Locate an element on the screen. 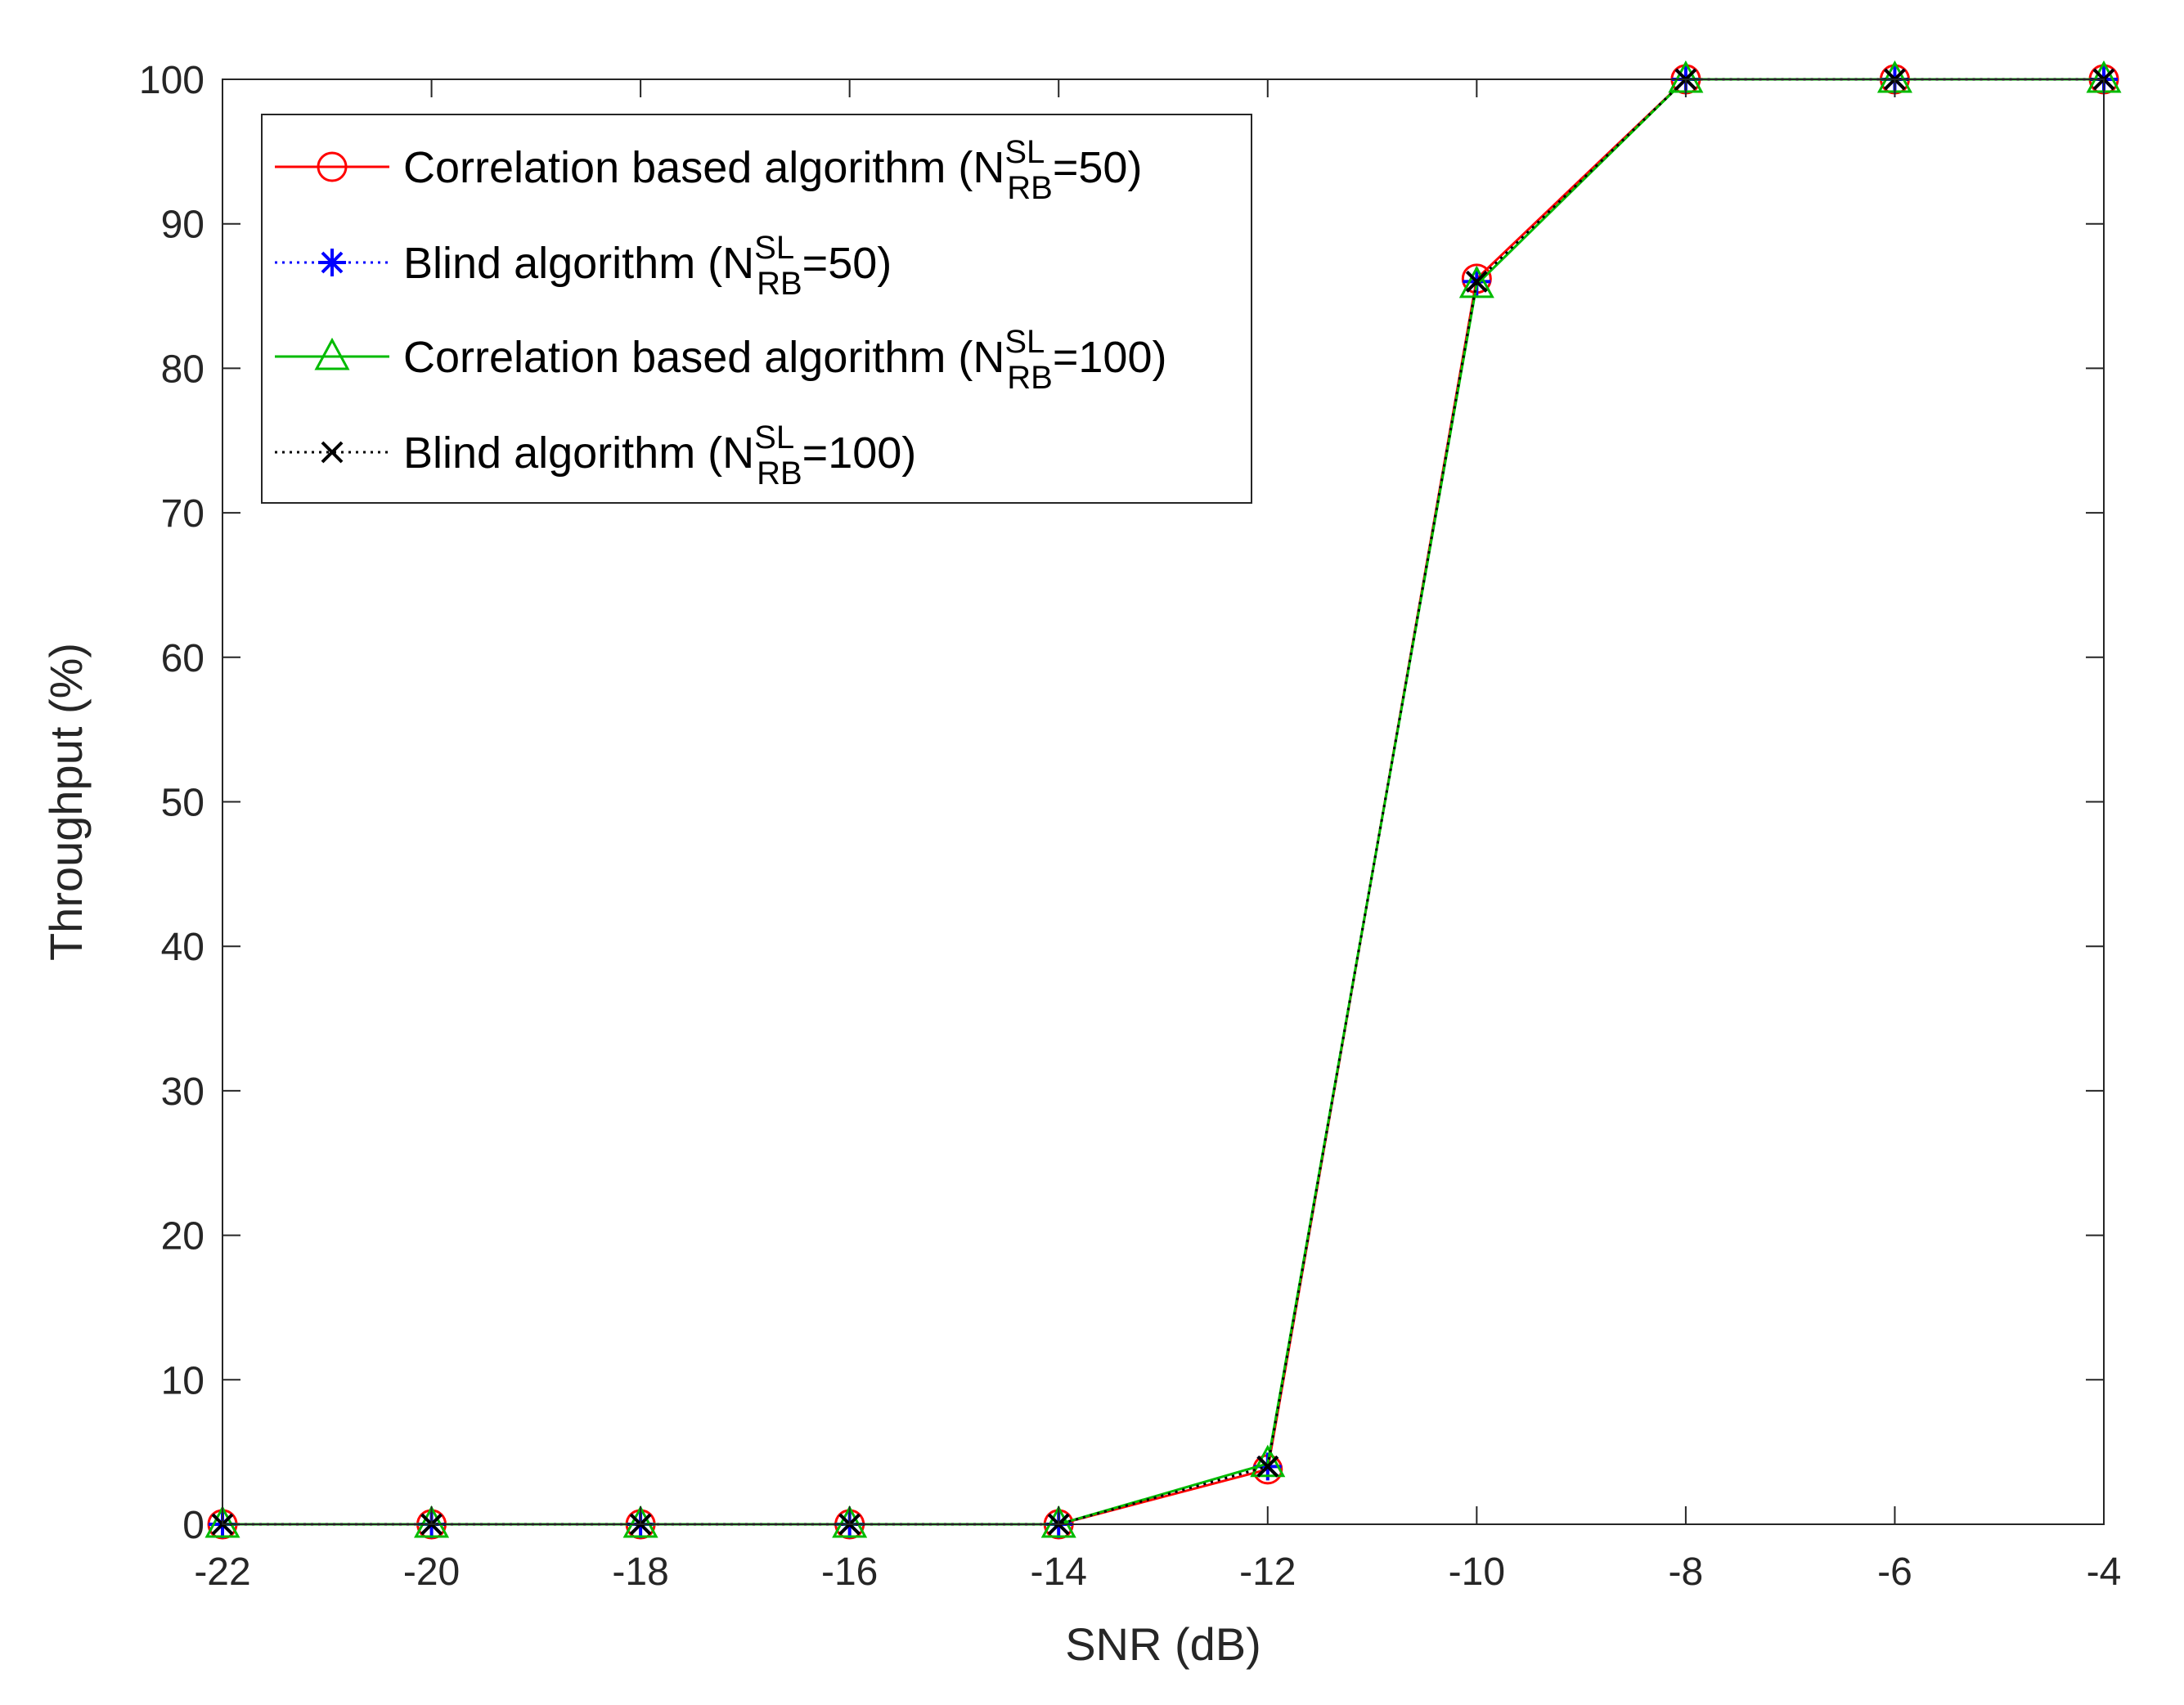 Image resolution: width=2184 pixels, height=1705 pixels. legend-label-3: Correlation based algorithm (NSL RB=100) is located at coordinates (785, 360).